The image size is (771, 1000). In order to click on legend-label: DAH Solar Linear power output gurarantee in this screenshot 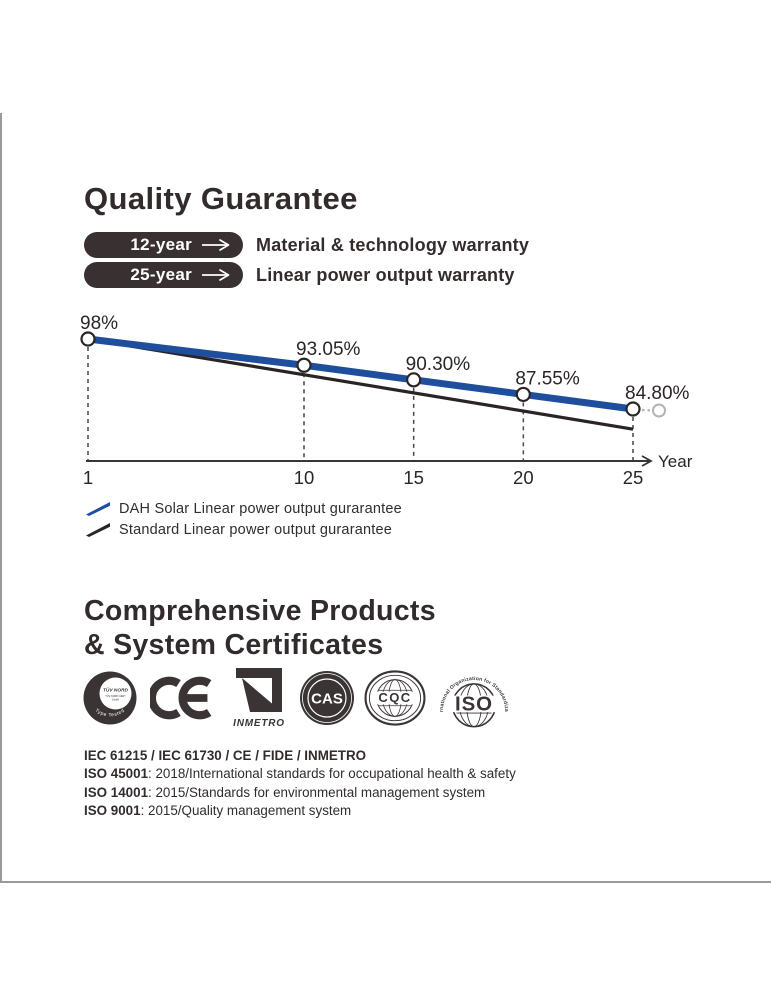, I will do `click(260, 509)`.